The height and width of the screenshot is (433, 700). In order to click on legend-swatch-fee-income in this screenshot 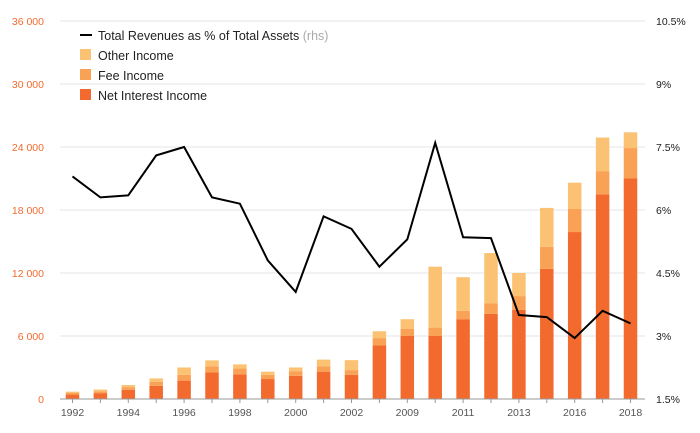, I will do `click(85, 74)`.